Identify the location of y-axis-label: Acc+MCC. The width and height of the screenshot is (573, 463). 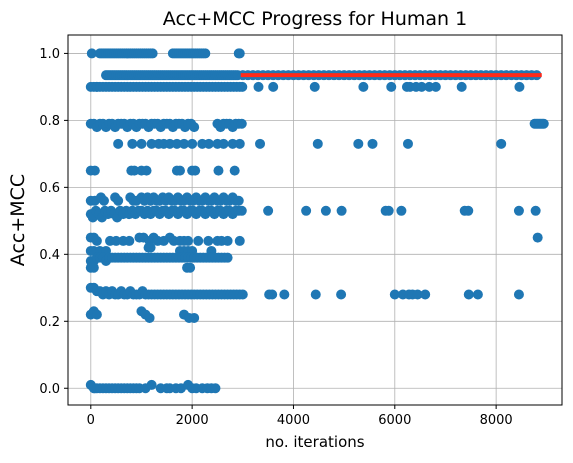
(18, 220).